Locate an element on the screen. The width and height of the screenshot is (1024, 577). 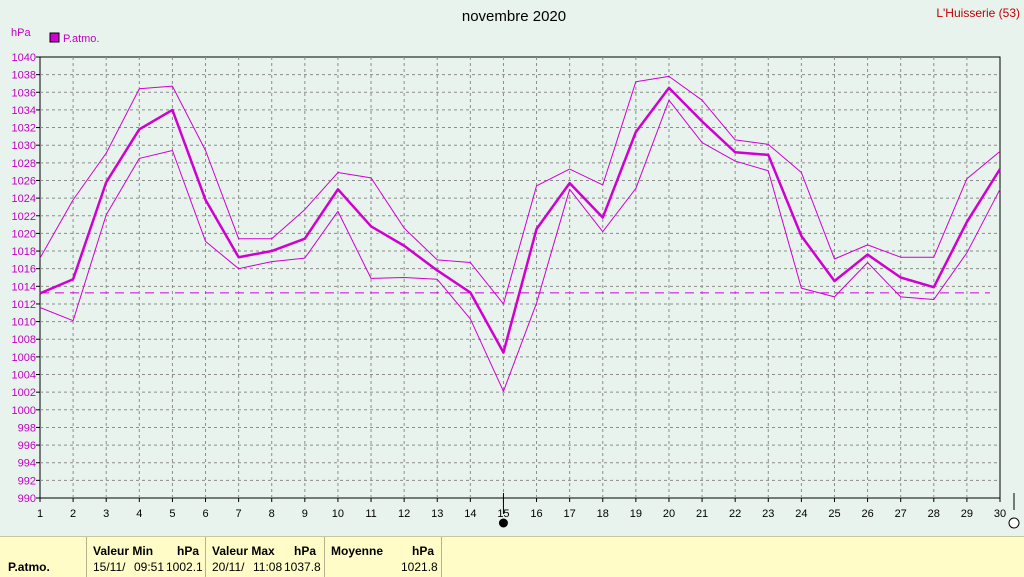
stats-min-label: Valeur Min is located at coordinates (123, 551).